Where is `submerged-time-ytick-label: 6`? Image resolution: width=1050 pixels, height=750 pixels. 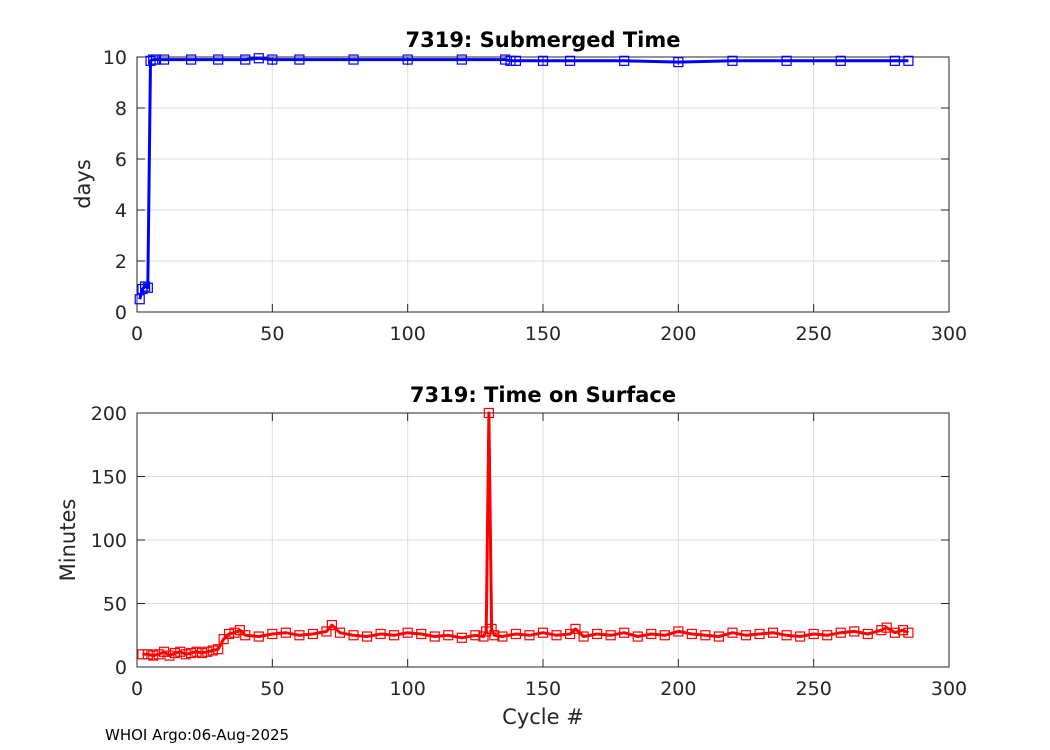
submerged-time-ytick-label: 6 is located at coordinates (121, 160).